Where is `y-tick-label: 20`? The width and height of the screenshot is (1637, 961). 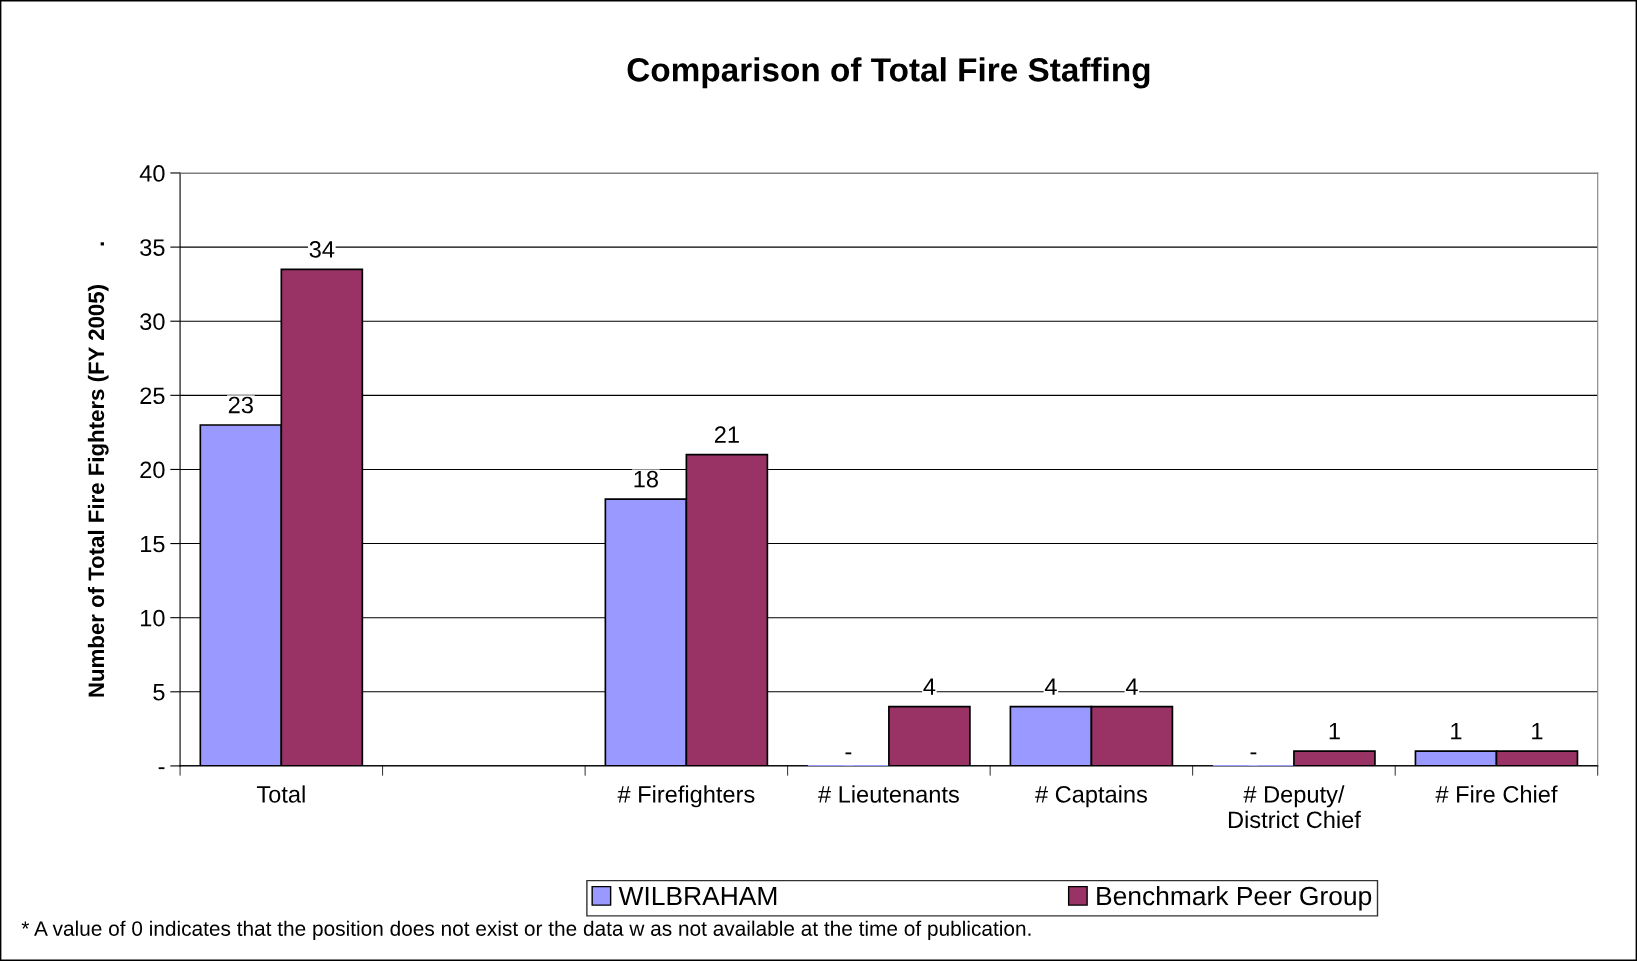
y-tick-label: 20 is located at coordinates (152, 470).